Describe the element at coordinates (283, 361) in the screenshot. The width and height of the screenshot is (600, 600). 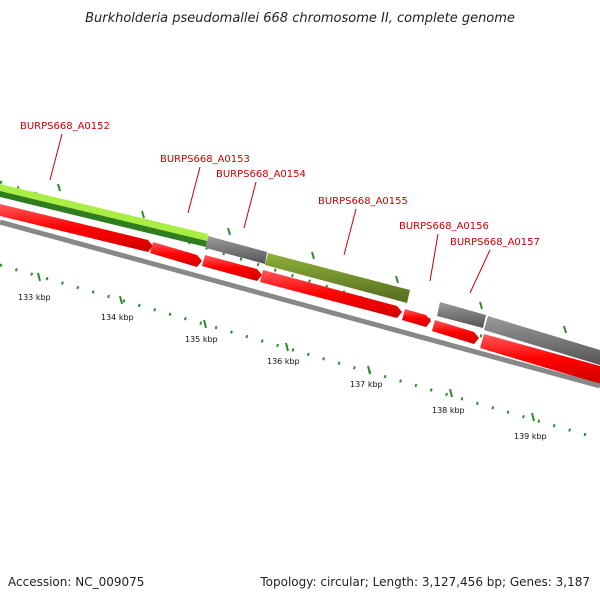
I see `tick-label: 136 kbp` at that location.